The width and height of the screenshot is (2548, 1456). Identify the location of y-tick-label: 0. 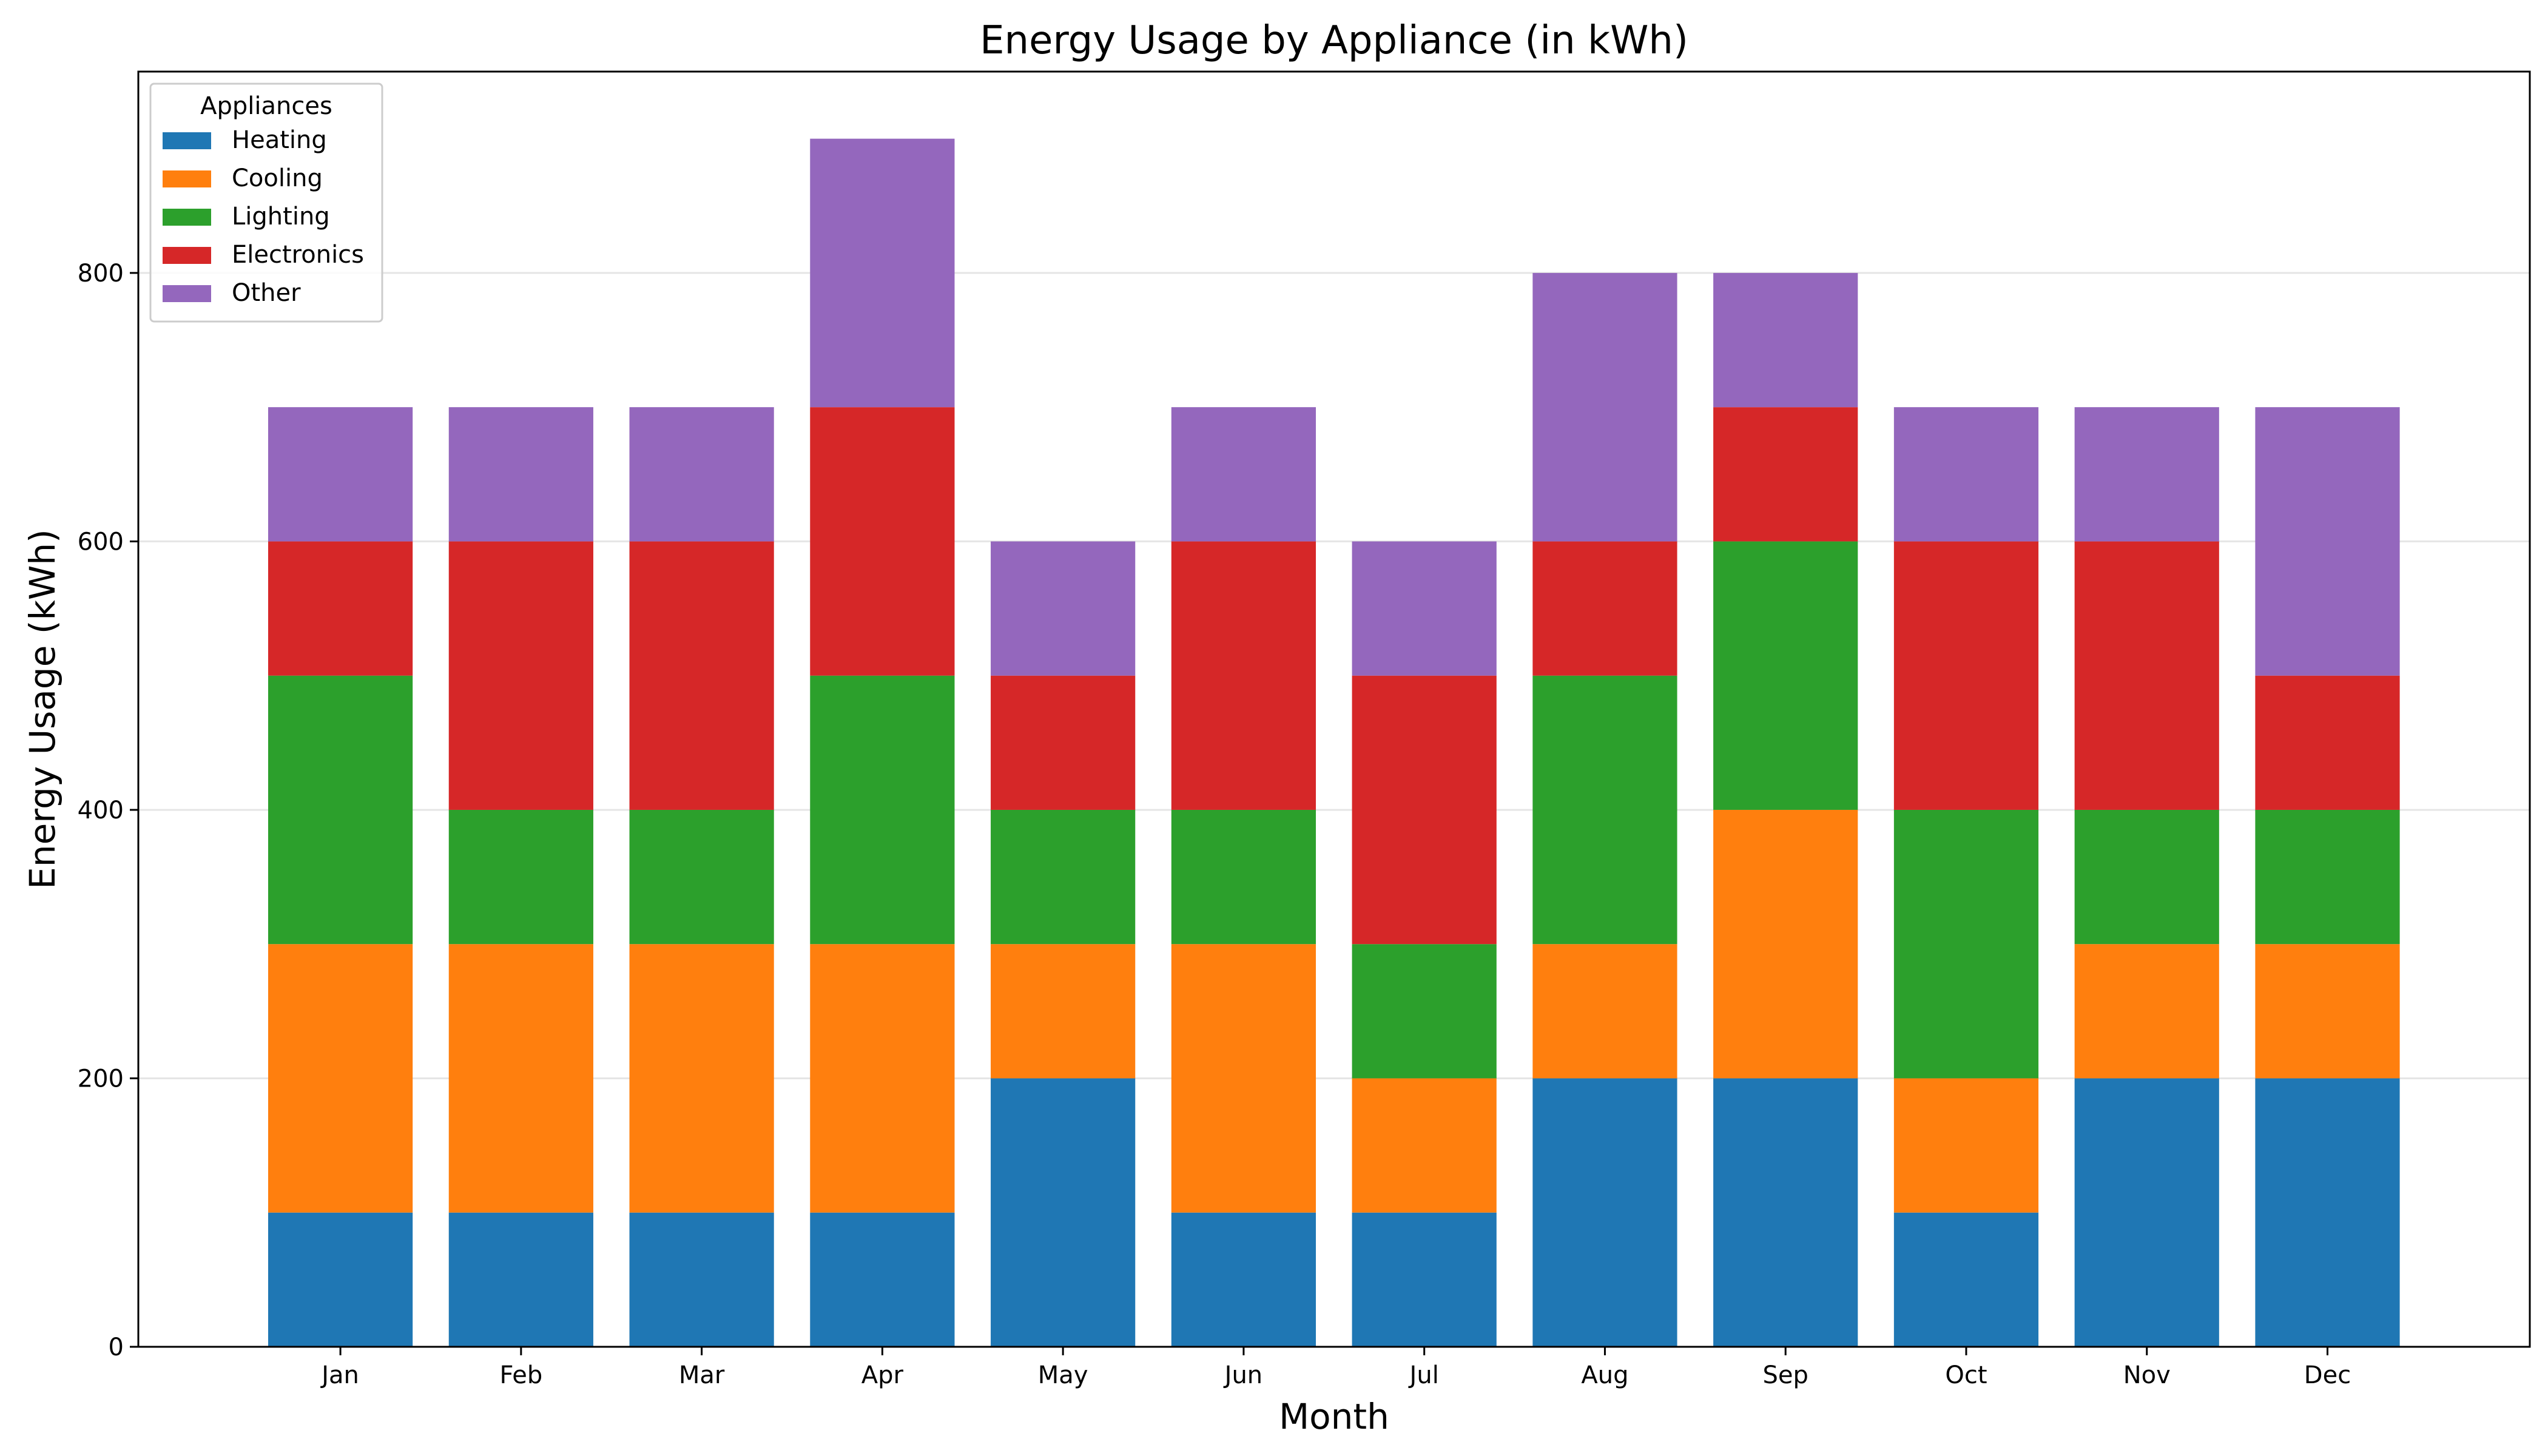
(116, 1347).